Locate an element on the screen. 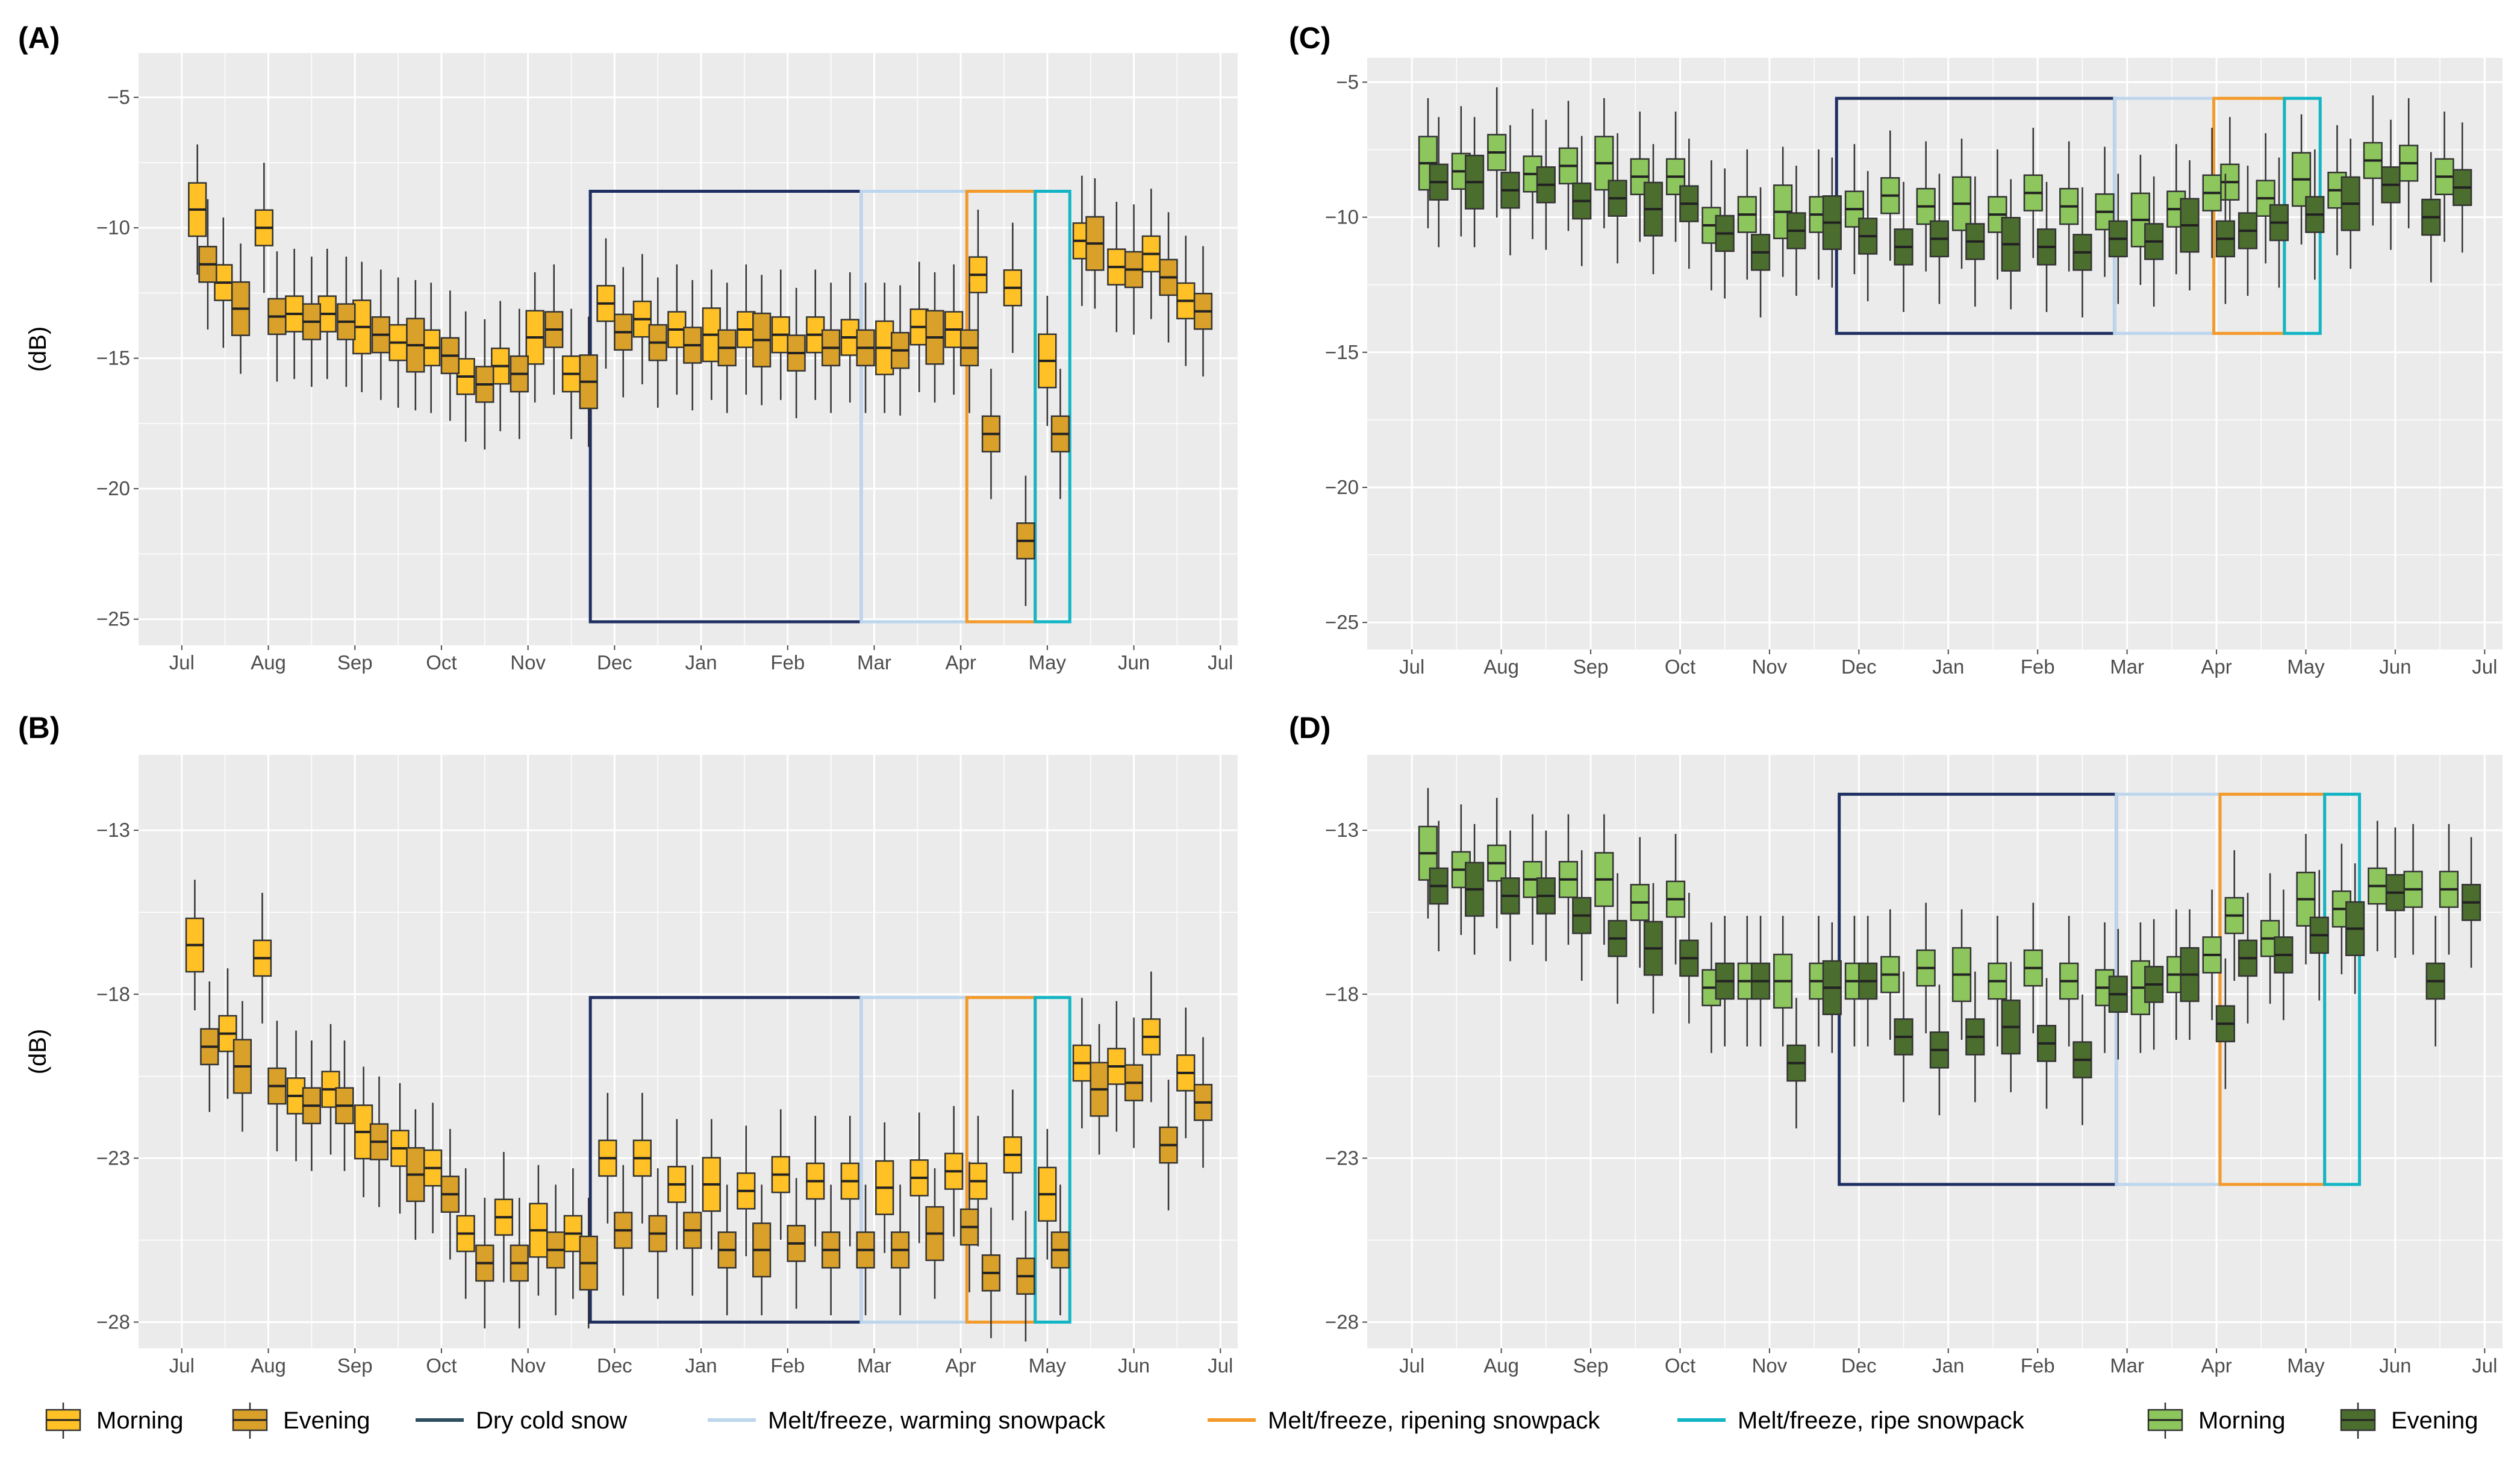 This screenshot has width=2520, height=1461. x-tick-label: Dec is located at coordinates (614, 662).